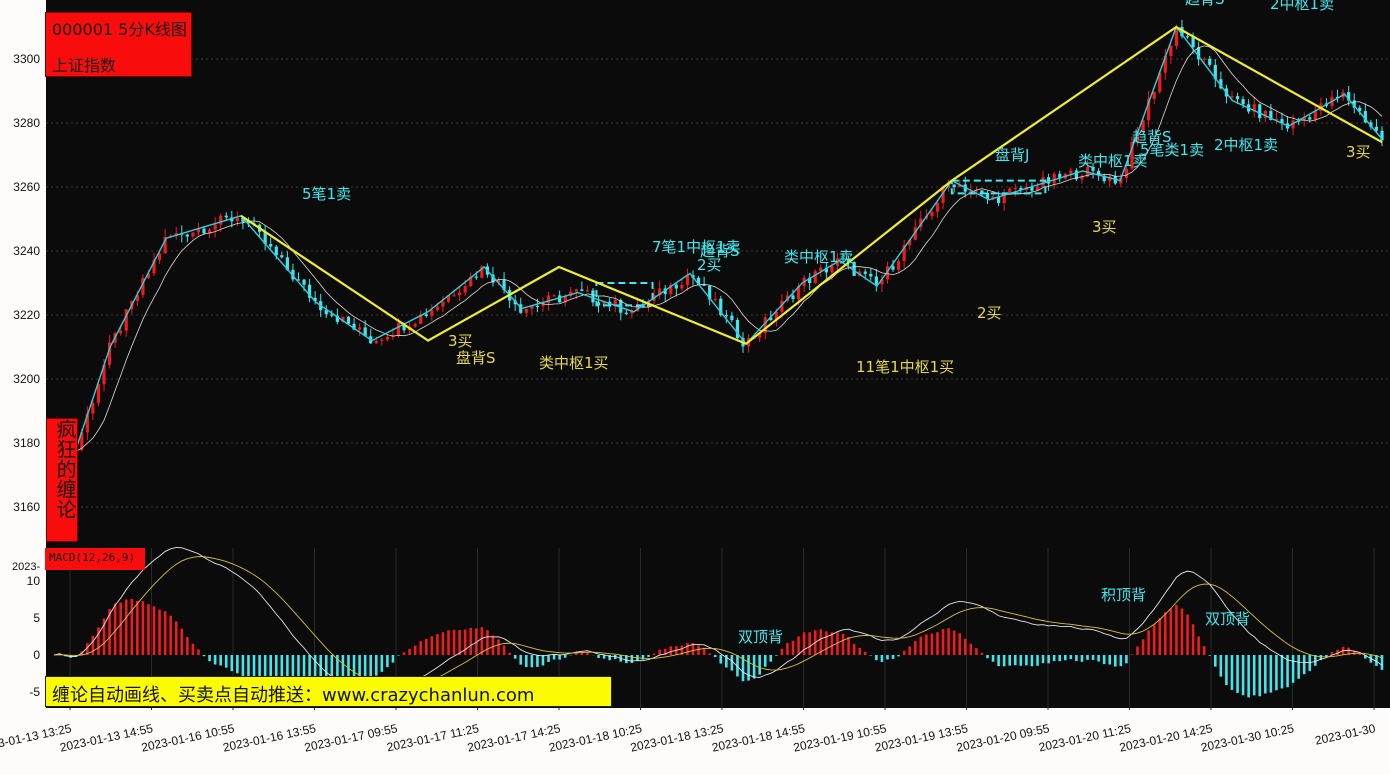 The width and height of the screenshot is (1390, 775). What do you see at coordinates (34, 581) in the screenshot?
I see `macd-tick-label: 10` at bounding box center [34, 581].